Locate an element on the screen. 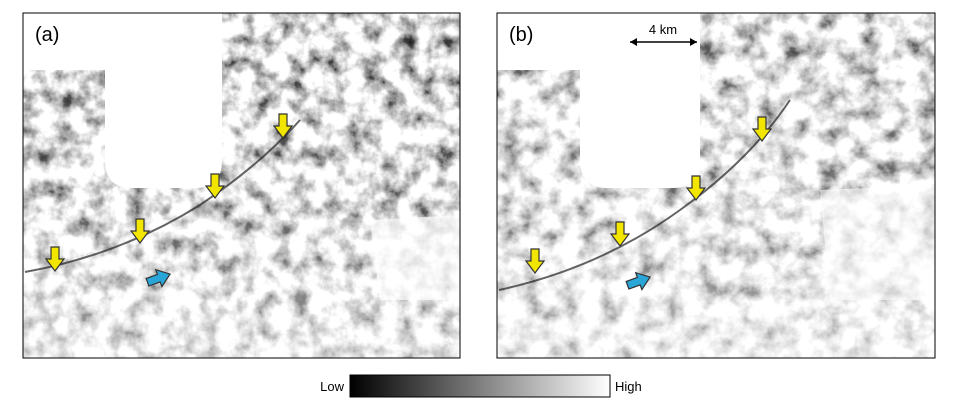  panel-label: (a) is located at coordinates (47, 35).